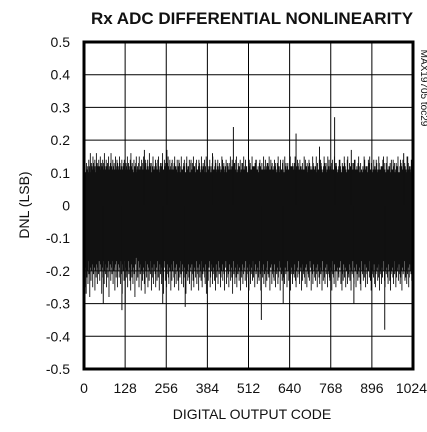  What do you see at coordinates (290, 388) in the screenshot?
I see `x-tick-label: 640` at bounding box center [290, 388].